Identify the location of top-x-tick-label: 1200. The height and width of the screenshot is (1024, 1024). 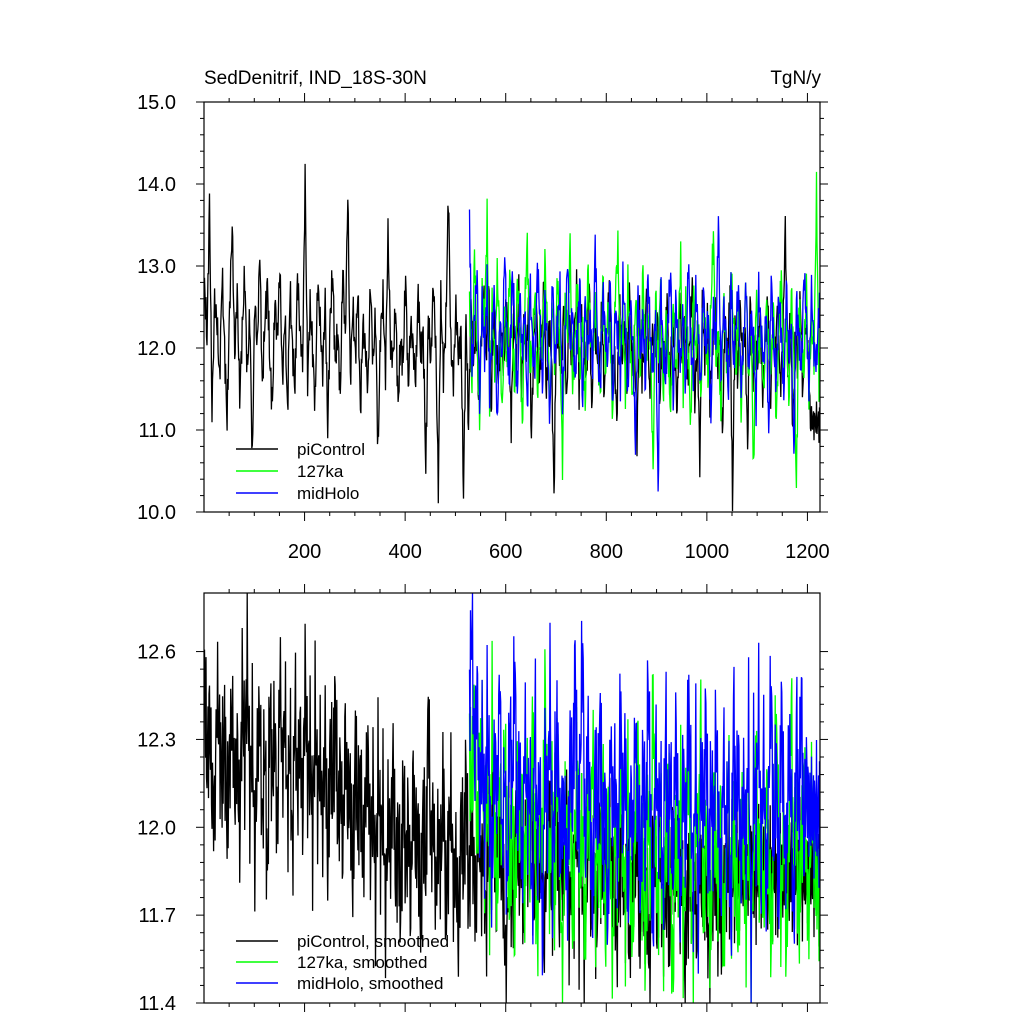
(807, 552).